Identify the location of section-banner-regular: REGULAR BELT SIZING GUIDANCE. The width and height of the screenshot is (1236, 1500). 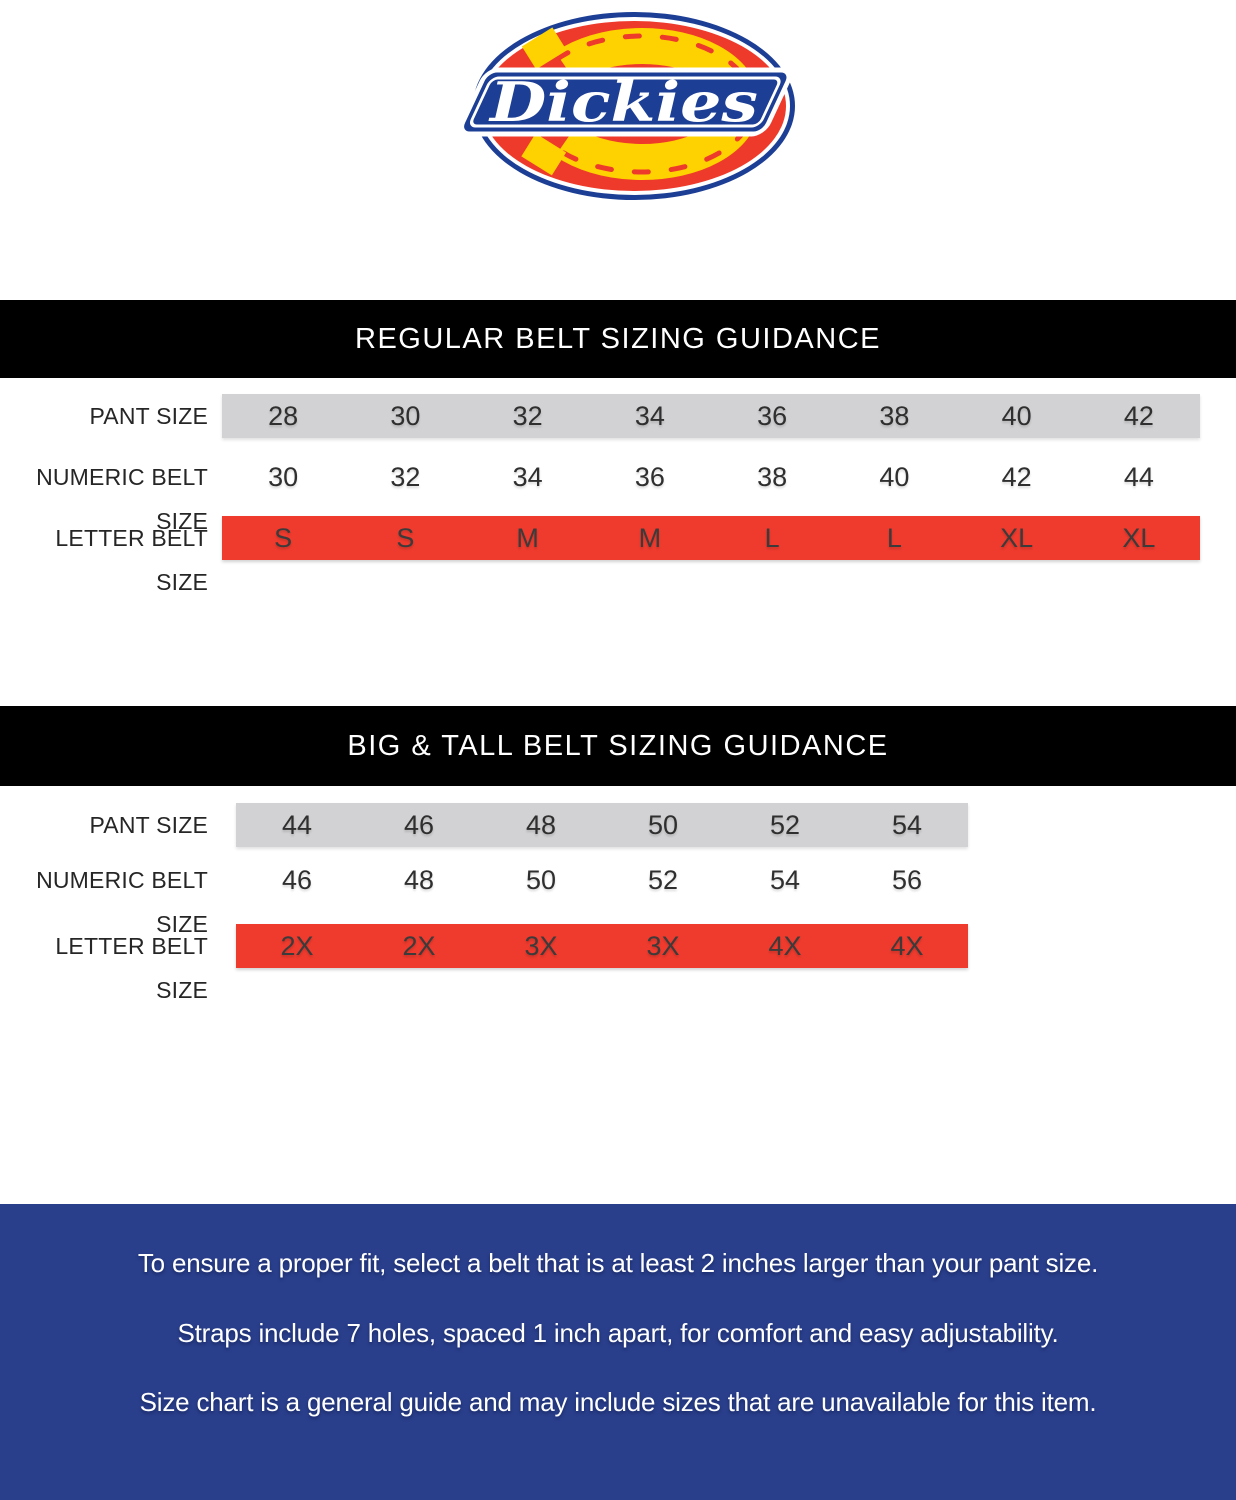
(618, 339).